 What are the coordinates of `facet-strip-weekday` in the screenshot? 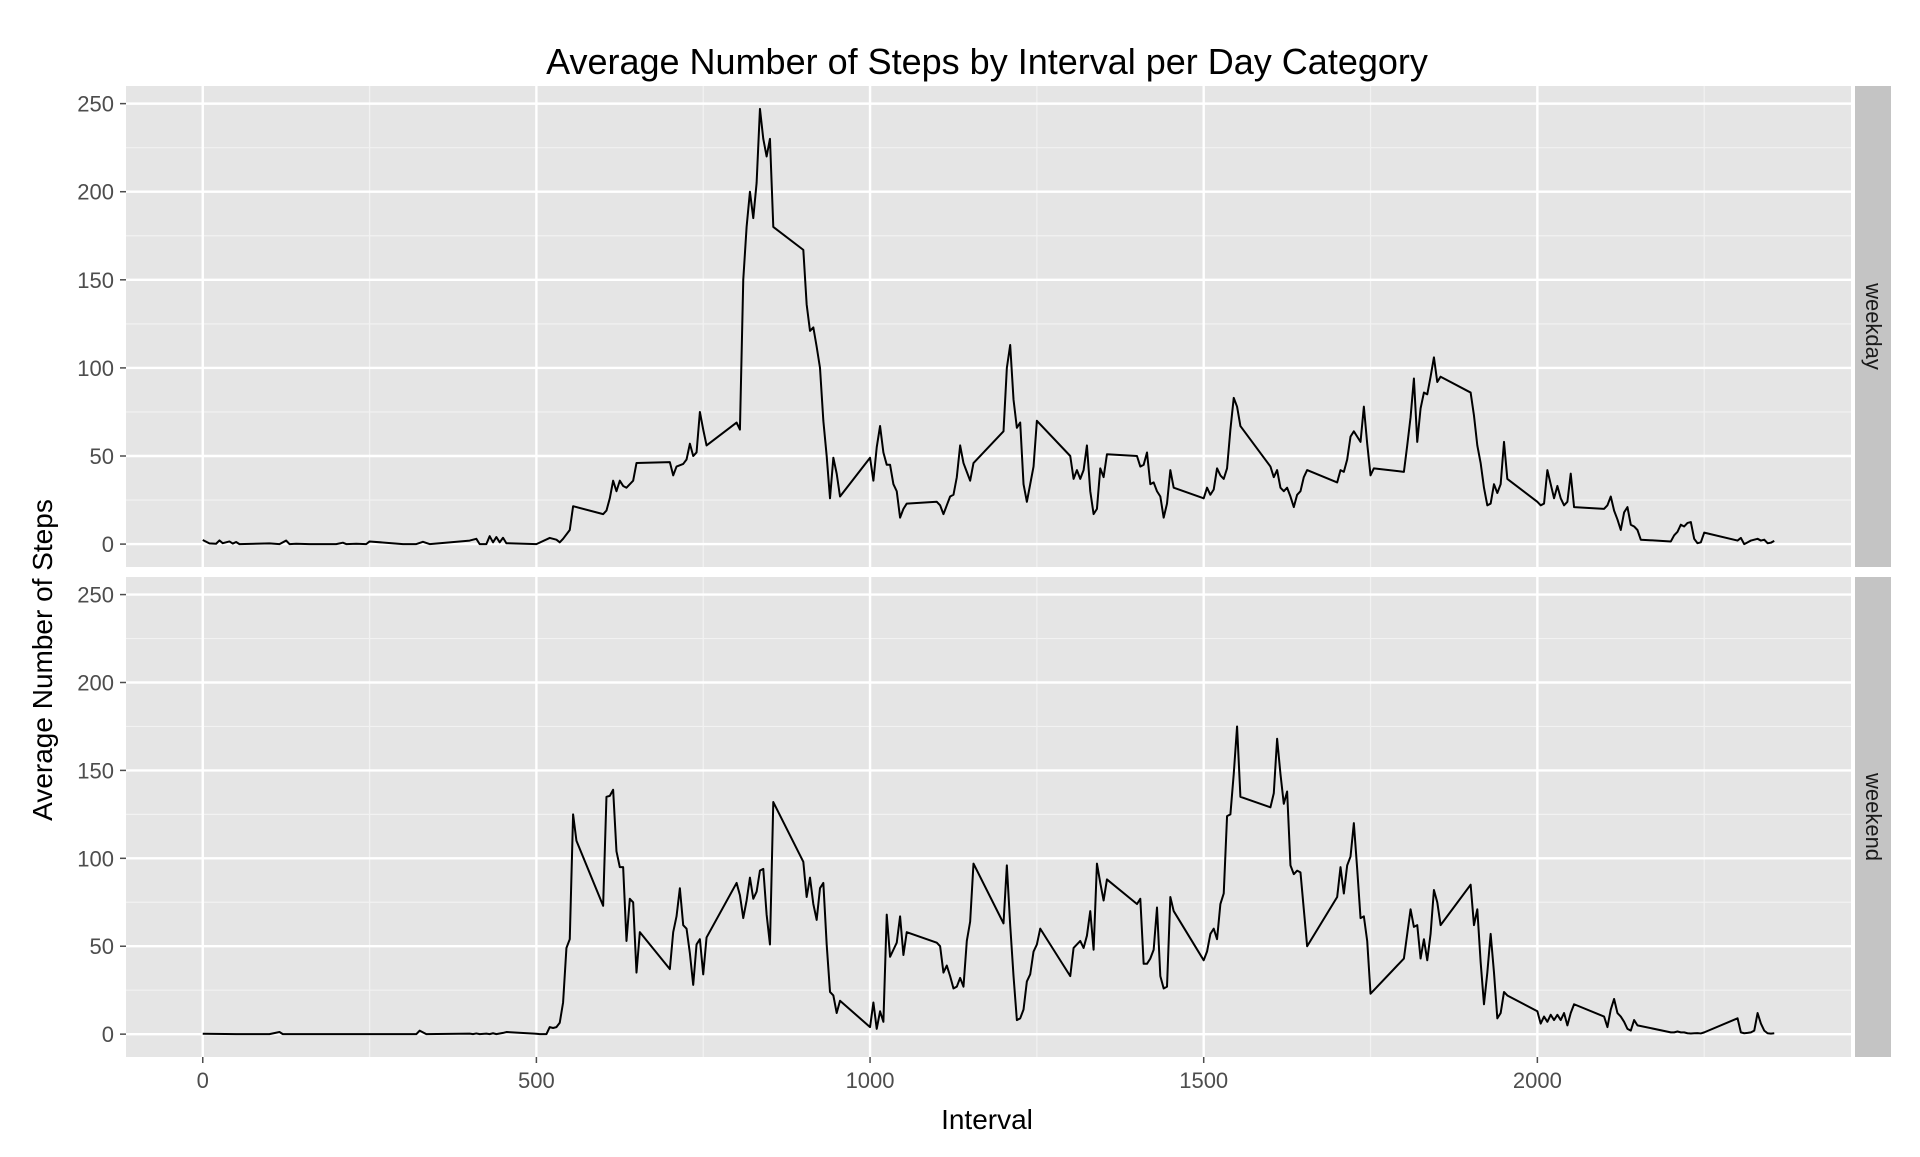 It's located at (1873, 326).